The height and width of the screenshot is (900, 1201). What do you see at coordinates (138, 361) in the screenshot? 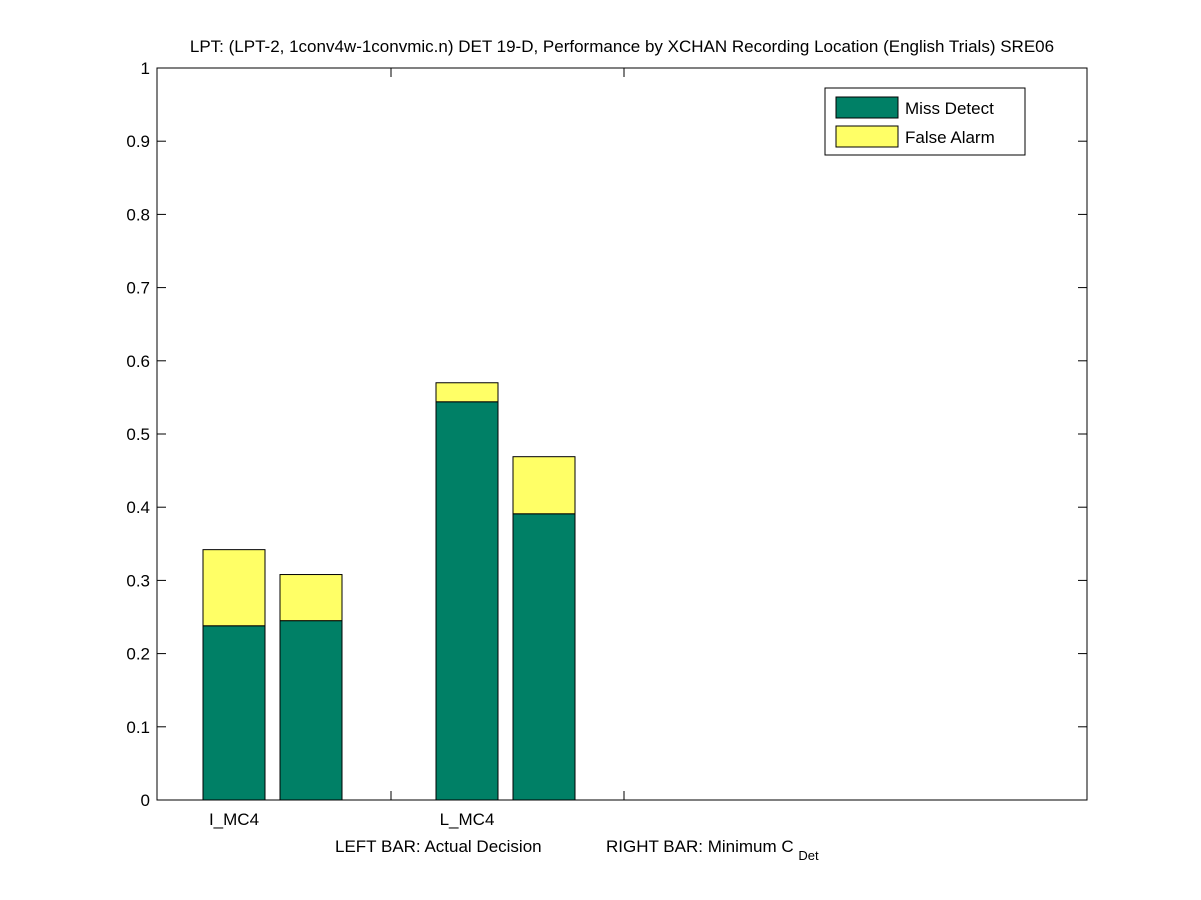
I see `y-tick-label: 0.6` at bounding box center [138, 361].